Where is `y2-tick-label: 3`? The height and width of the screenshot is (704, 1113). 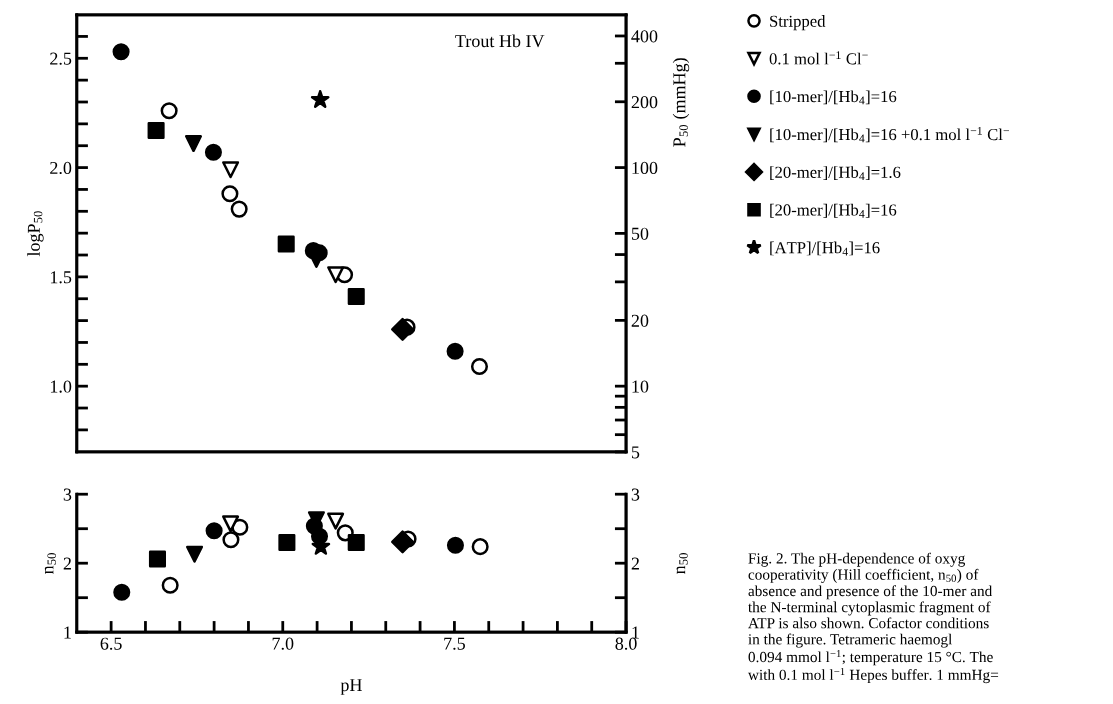
y2-tick-label: 3 is located at coordinates (635, 494).